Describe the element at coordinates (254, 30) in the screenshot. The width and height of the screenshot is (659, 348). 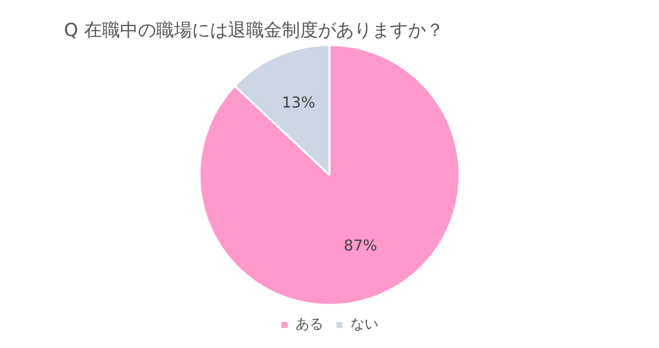
I see `chart-title: Q 在職中の職場には退職金制度がありますか？` at that location.